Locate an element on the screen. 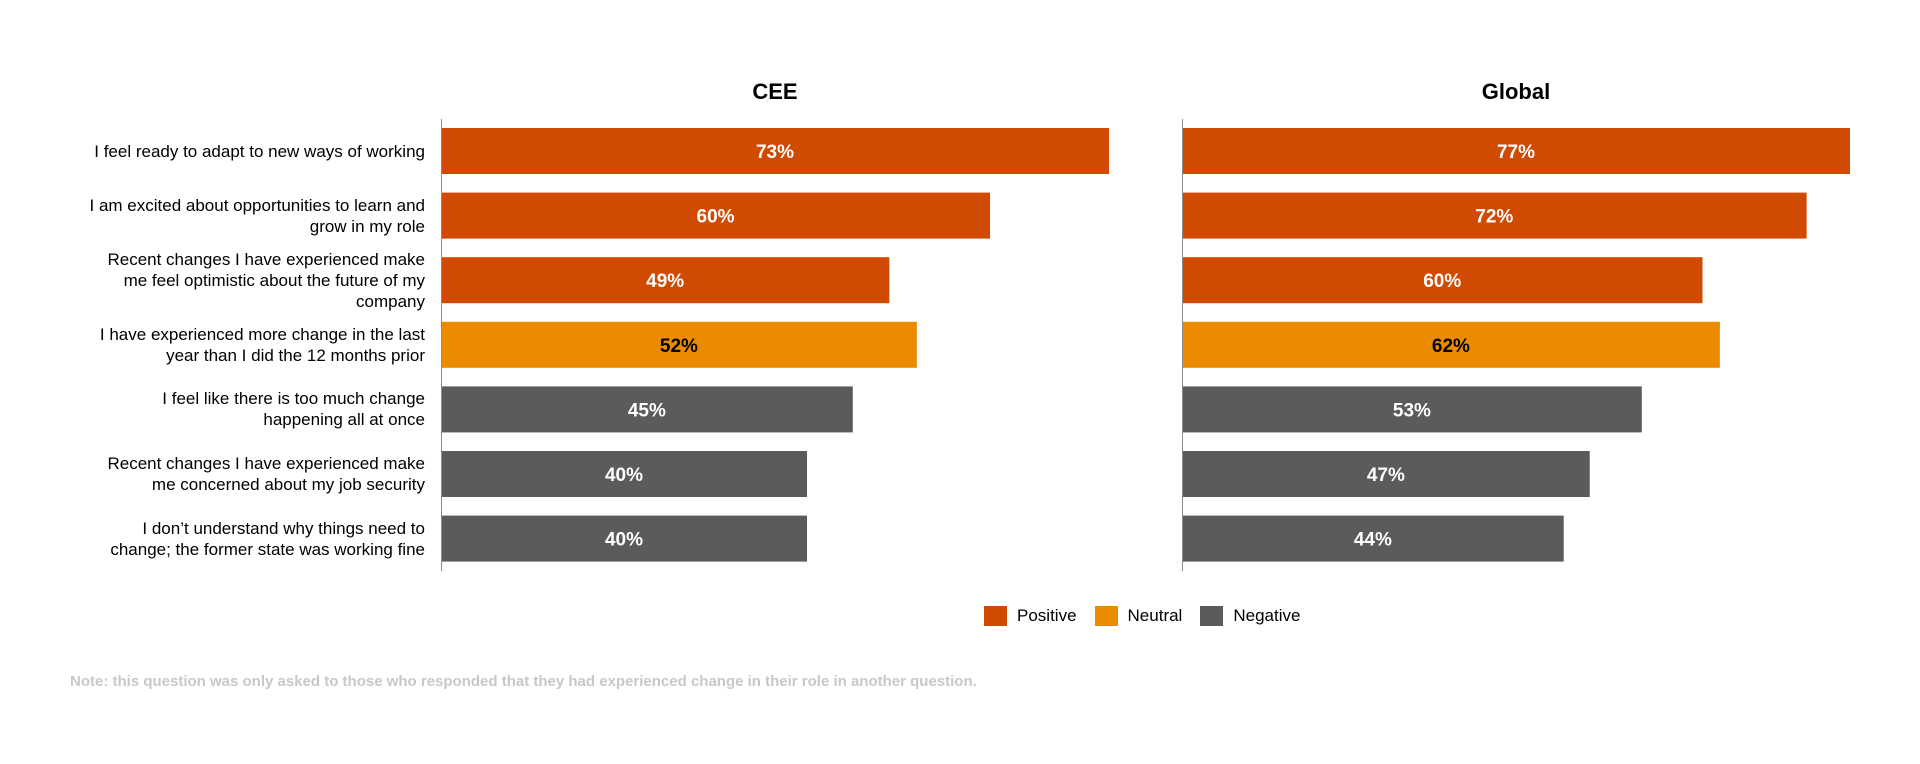 This screenshot has width=1920, height=764. legend-label-neutral: Neutral is located at coordinates (1155, 615).